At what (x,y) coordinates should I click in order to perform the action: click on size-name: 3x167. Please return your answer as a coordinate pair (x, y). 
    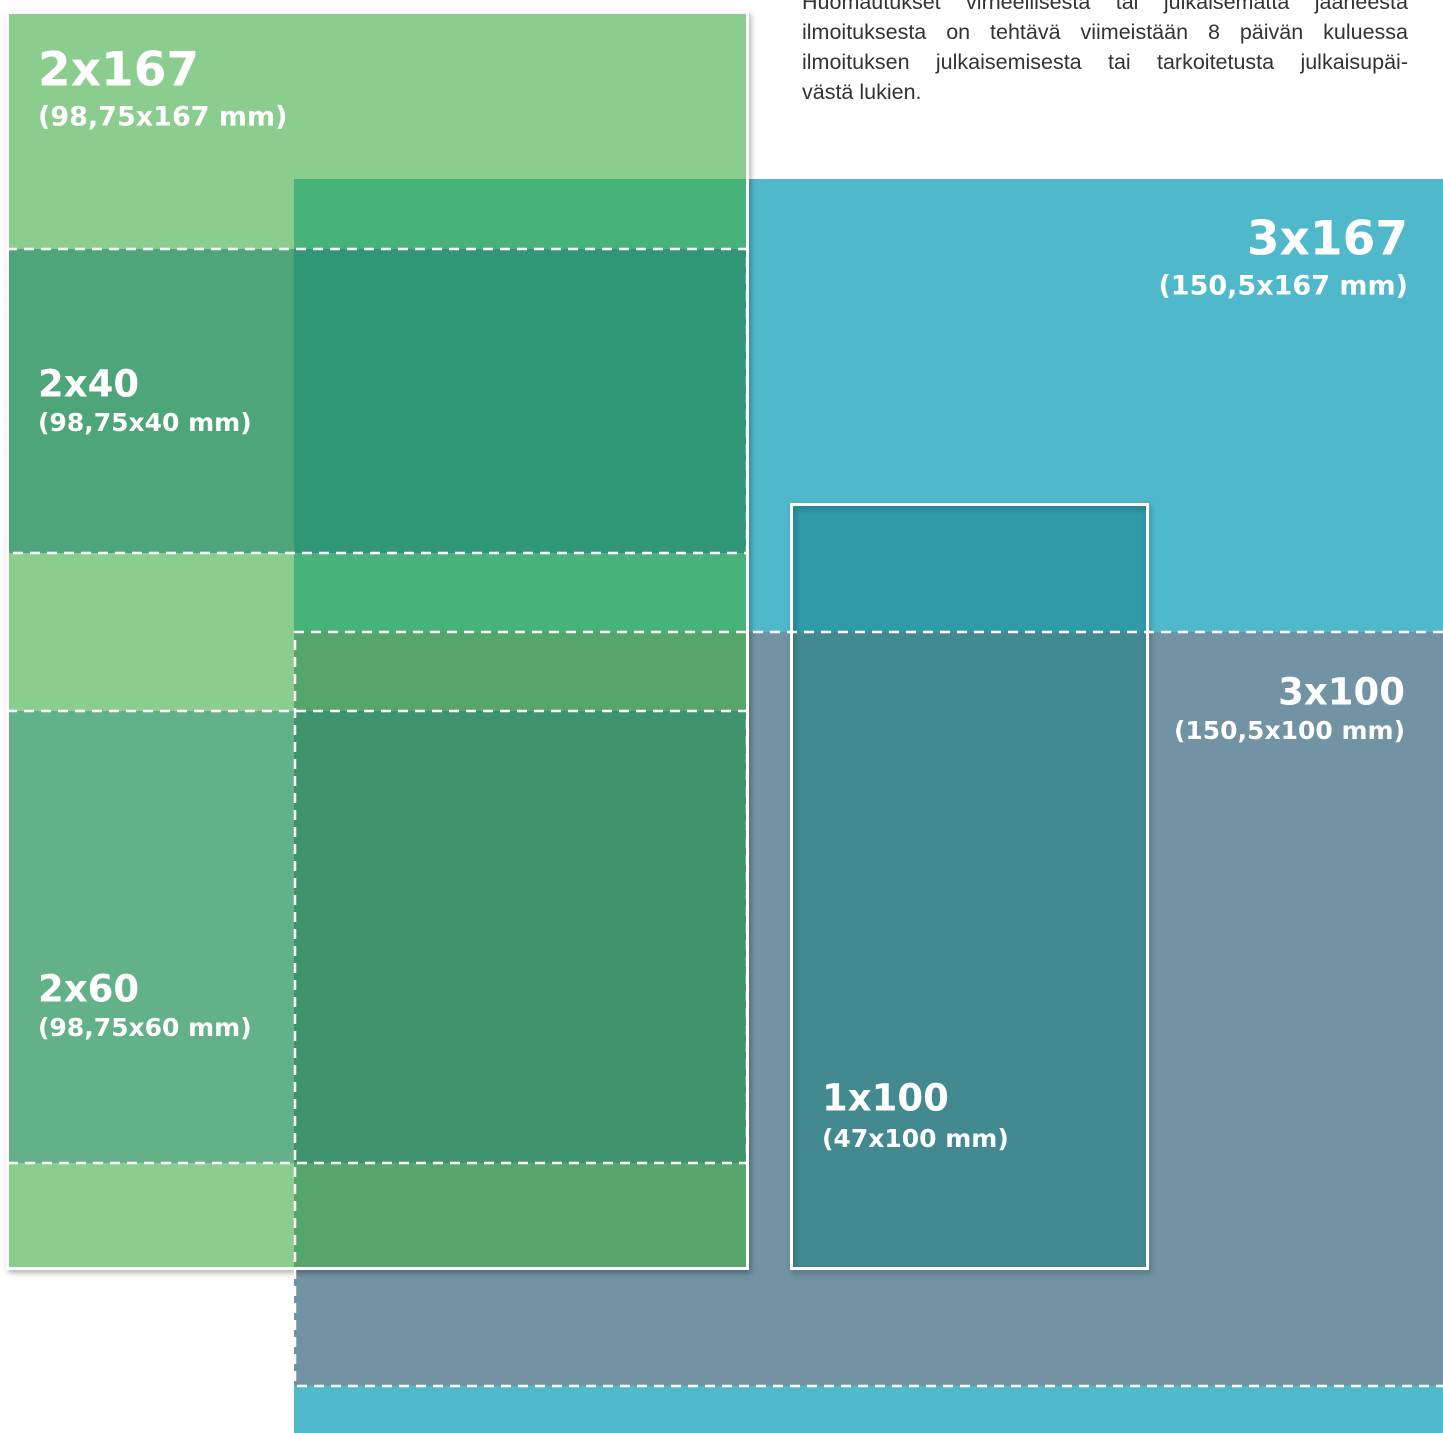
    Looking at the image, I should click on (1327, 239).